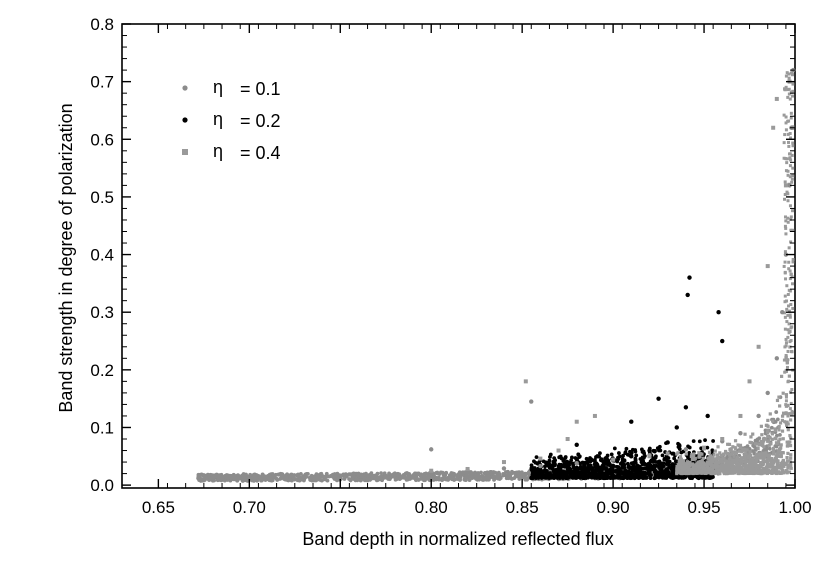 This screenshot has width=830, height=586. I want to click on legend-marker, so click(185, 152).